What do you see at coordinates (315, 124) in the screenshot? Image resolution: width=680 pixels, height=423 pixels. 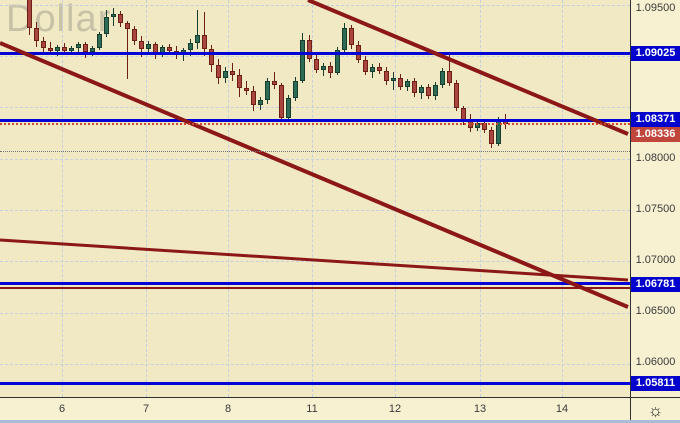 I see `current-price-dotted-line` at bounding box center [315, 124].